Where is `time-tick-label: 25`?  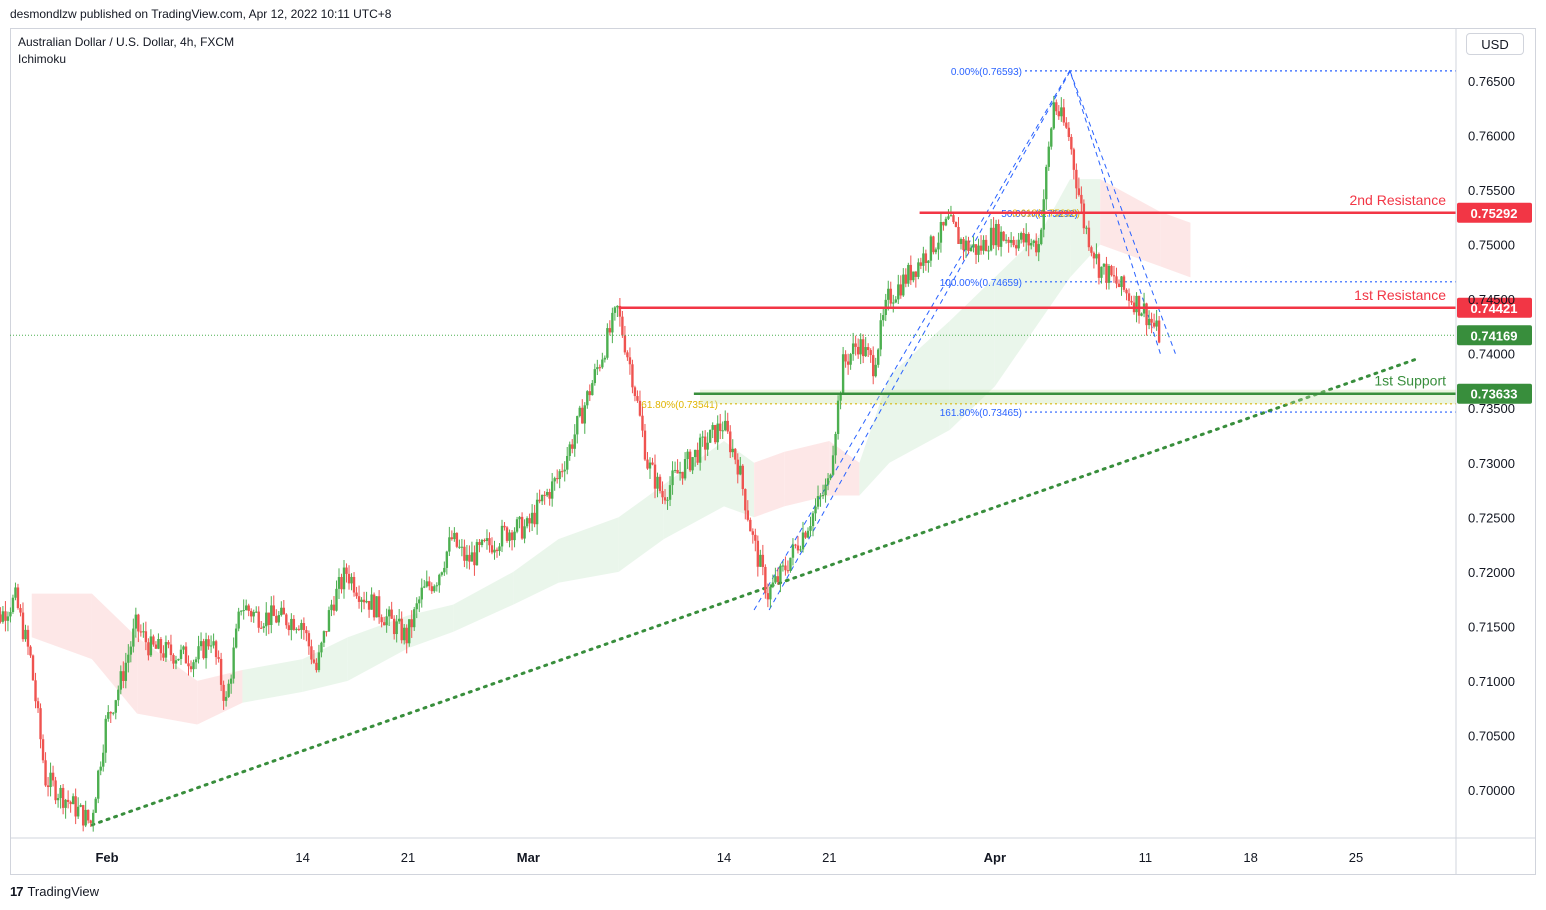 time-tick-label: 25 is located at coordinates (1356, 857).